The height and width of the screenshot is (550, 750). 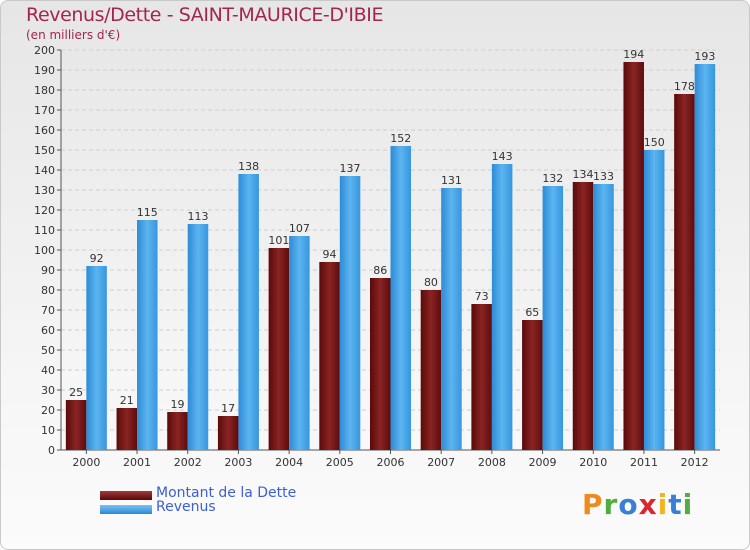 What do you see at coordinates (543, 462) in the screenshot?
I see `x-tick-label: 2009` at bounding box center [543, 462].